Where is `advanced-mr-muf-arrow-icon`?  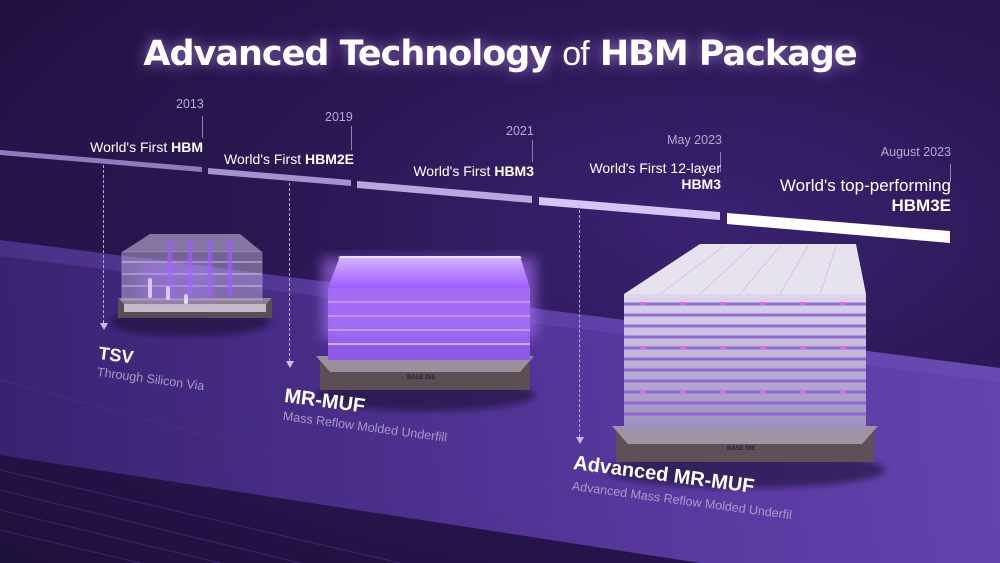
advanced-mr-muf-arrow-icon is located at coordinates (580, 440).